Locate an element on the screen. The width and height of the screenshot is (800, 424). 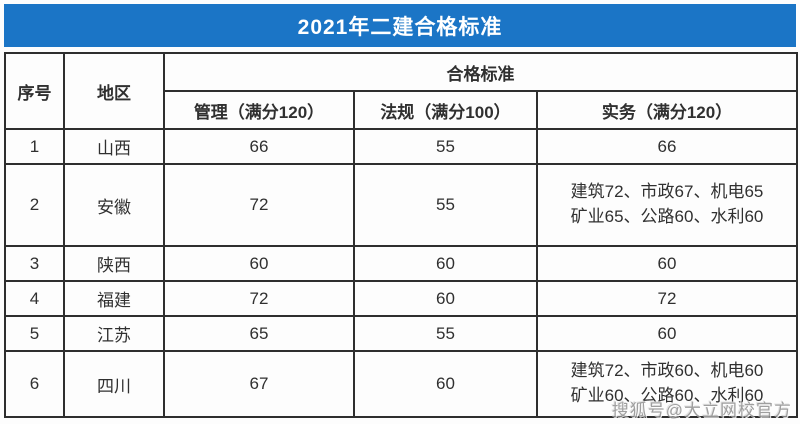
cell-no: 1 is located at coordinates (34, 146).